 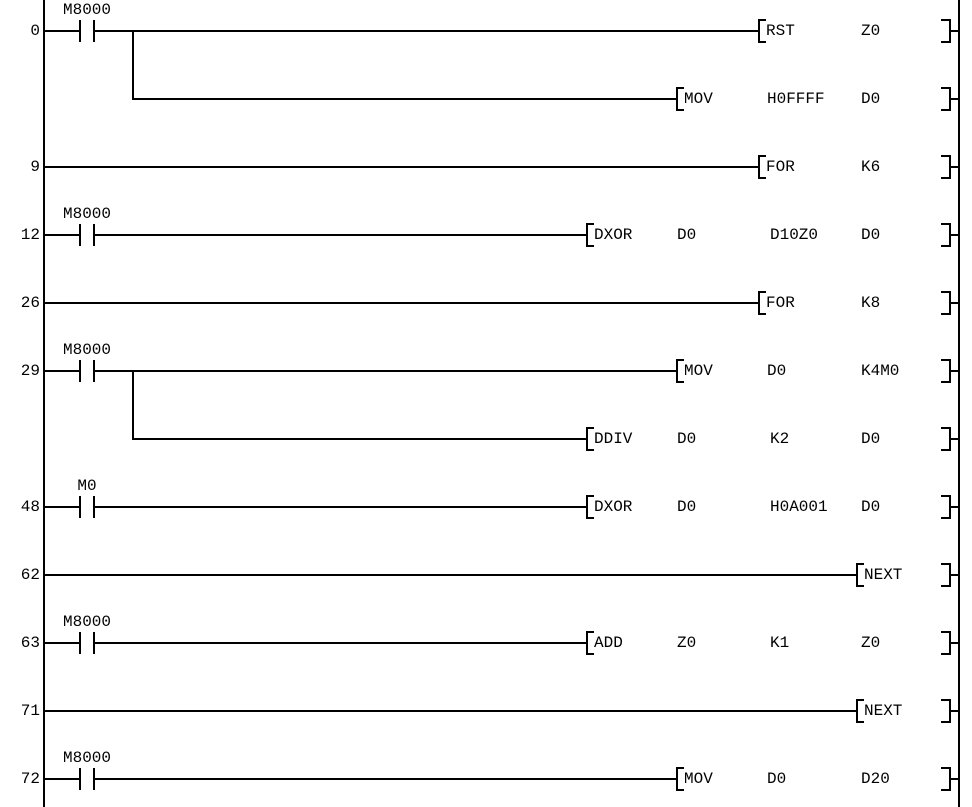 What do you see at coordinates (35, 31) in the screenshot?
I see `rung-number: 0` at bounding box center [35, 31].